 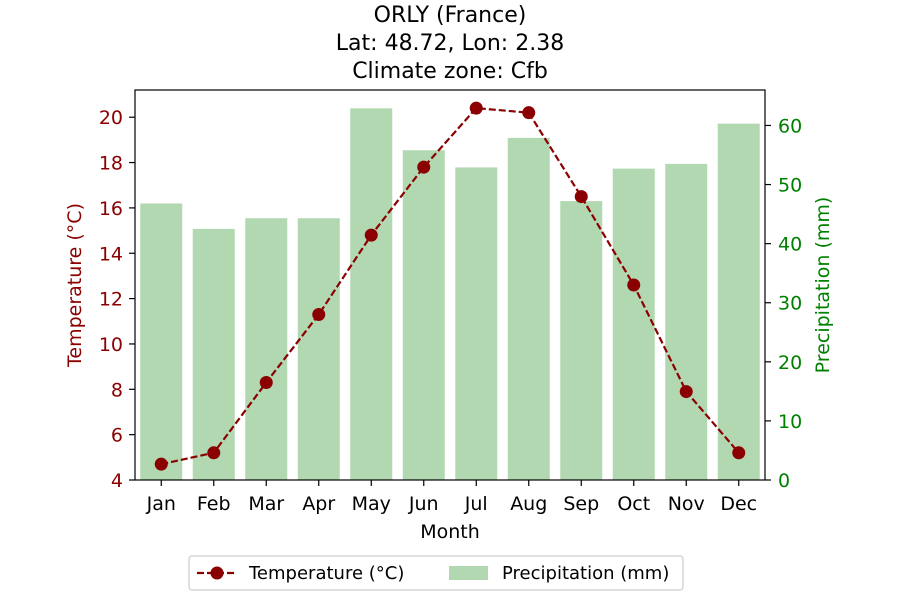 I want to click on legend-precipitation-swatch, so click(x=468, y=573).